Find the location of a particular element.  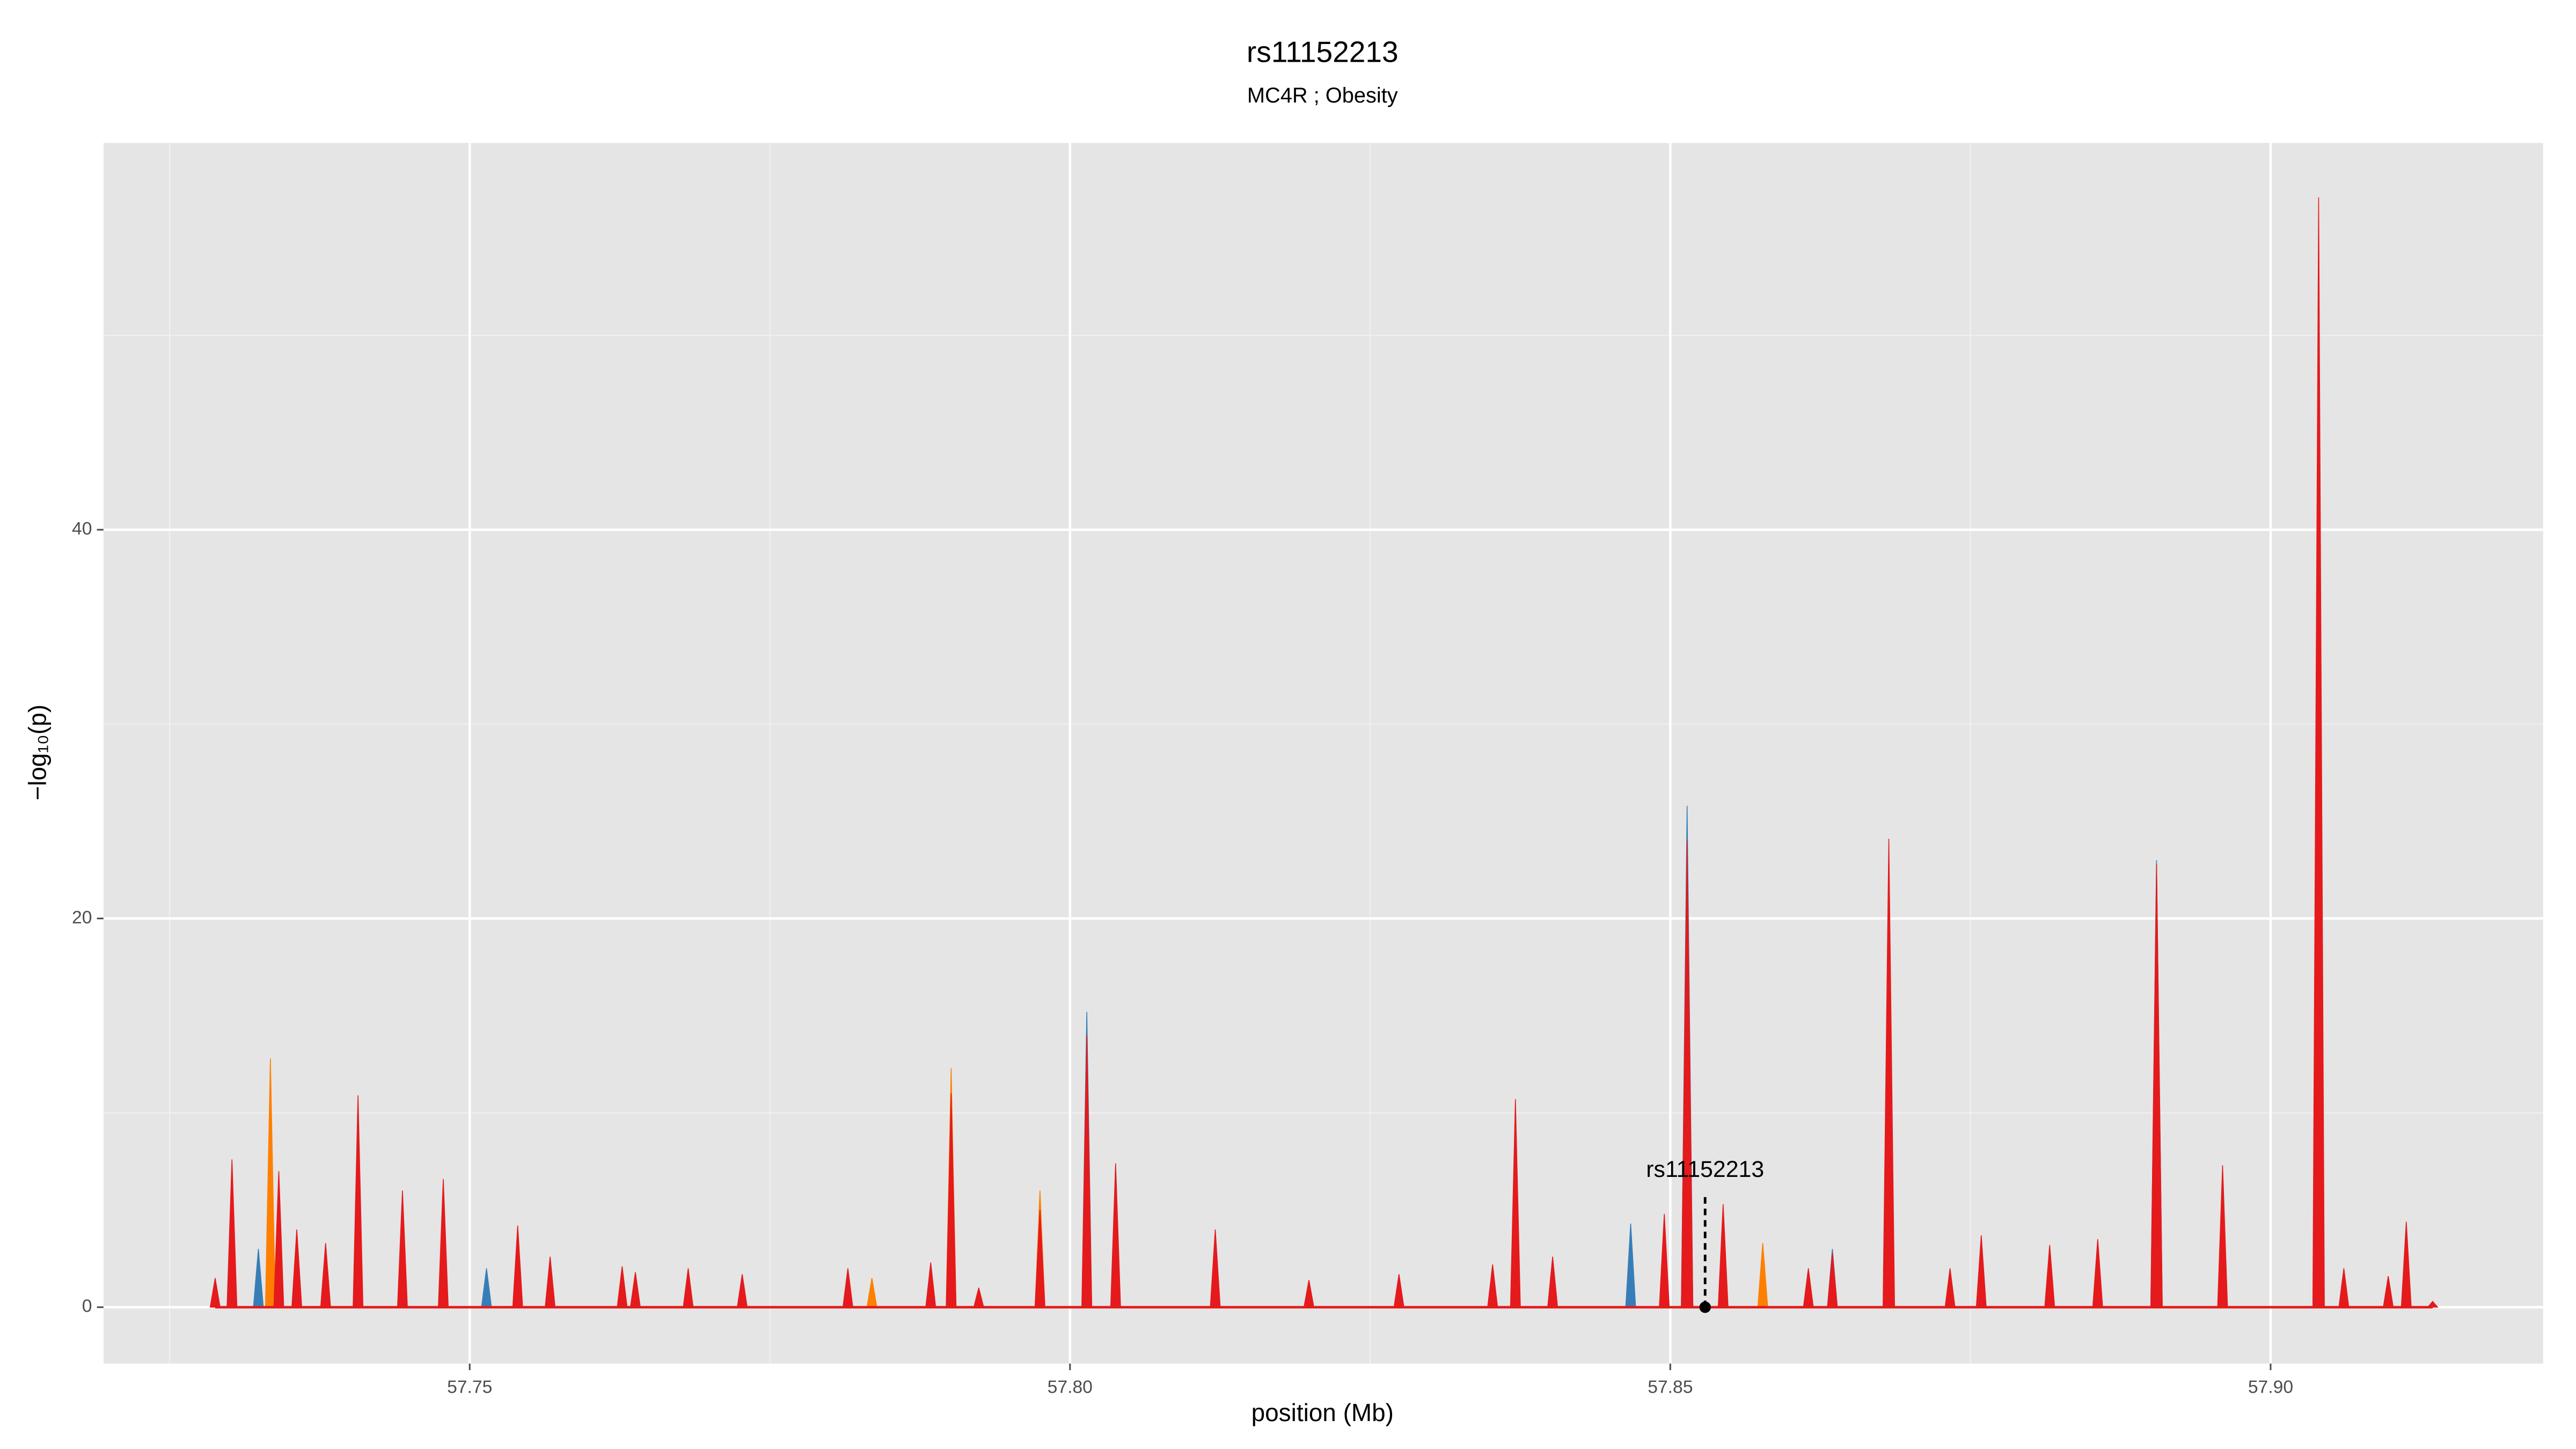

y-tick-label: 20 is located at coordinates (82, 917).